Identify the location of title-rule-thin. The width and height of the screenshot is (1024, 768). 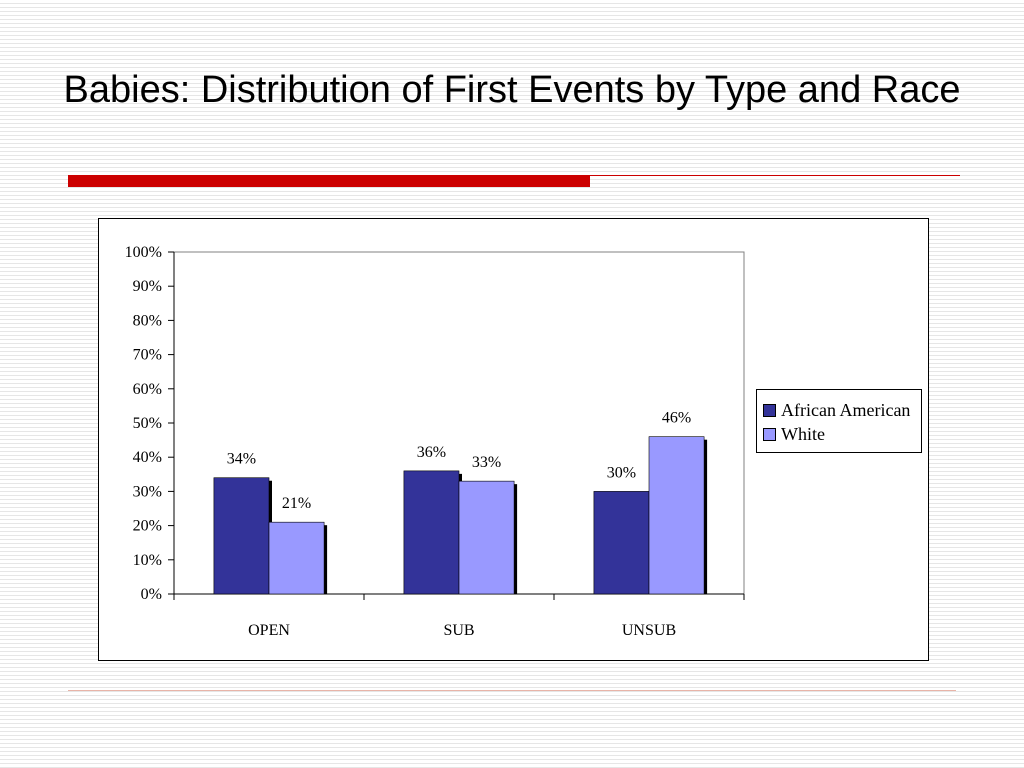
(775, 175).